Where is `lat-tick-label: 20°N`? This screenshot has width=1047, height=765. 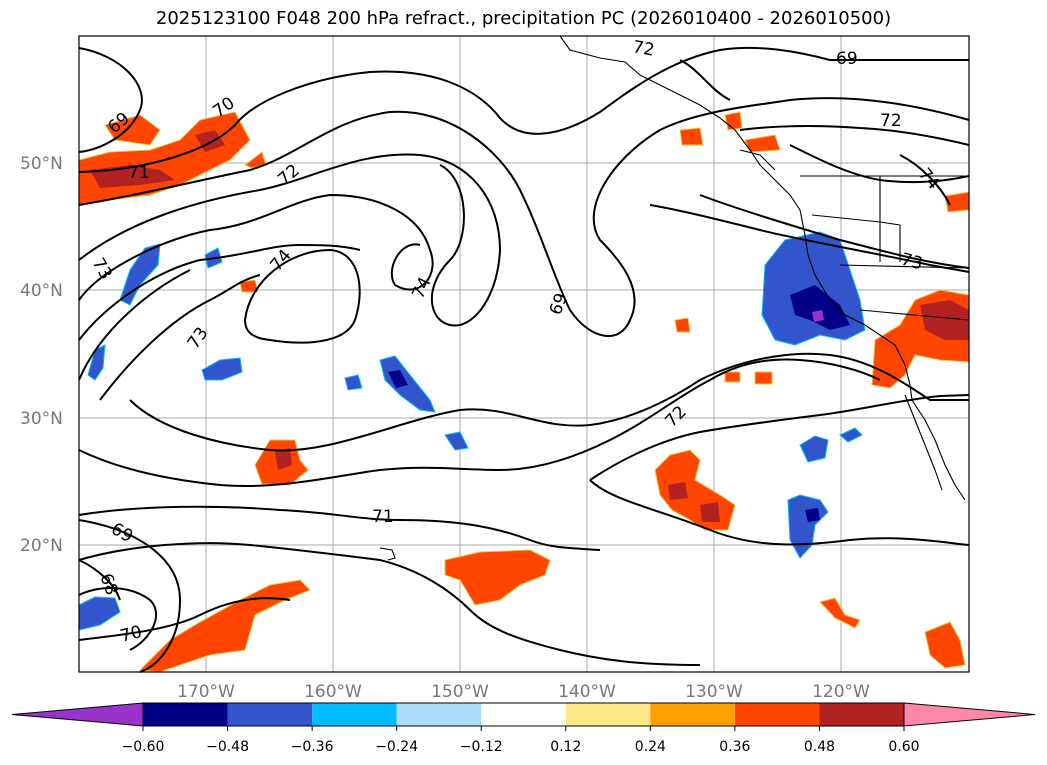
lat-tick-label: 20°N is located at coordinates (41, 546).